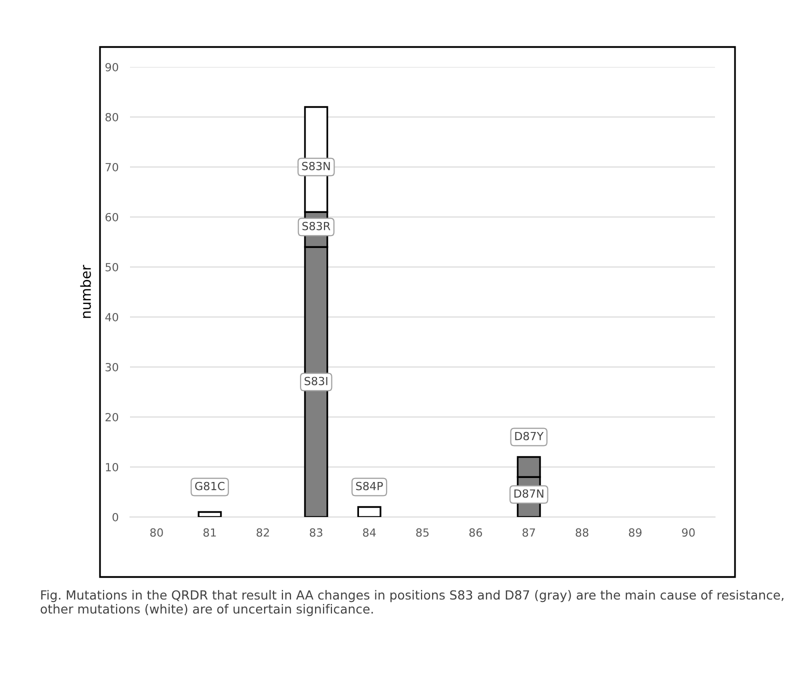 The width and height of the screenshot is (792, 681). I want to click on x-tick-label: 84, so click(369, 532).